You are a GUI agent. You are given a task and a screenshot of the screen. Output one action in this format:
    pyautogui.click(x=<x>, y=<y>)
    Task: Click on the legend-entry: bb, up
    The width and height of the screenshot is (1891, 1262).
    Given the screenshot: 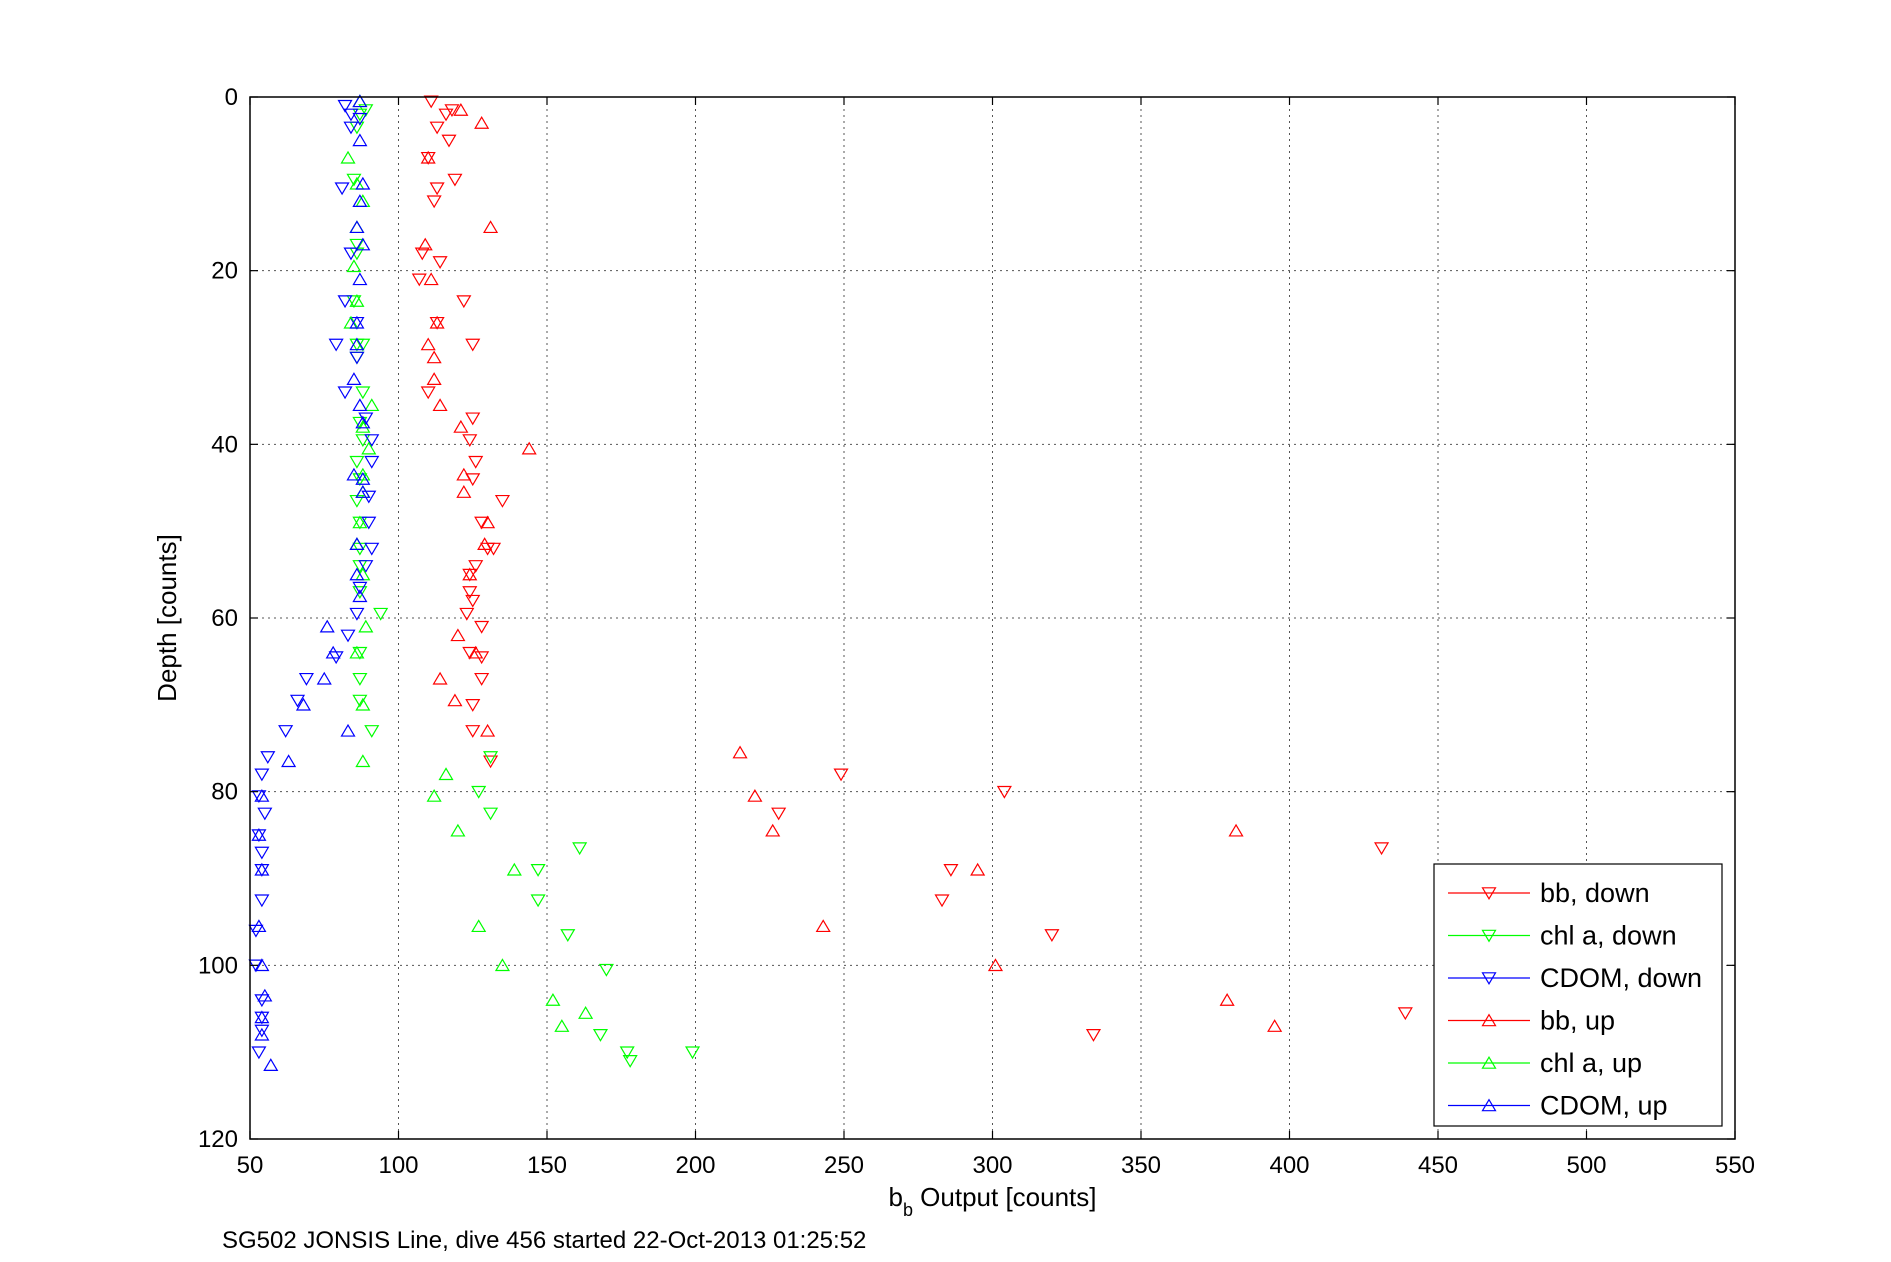 What is the action you would take?
    pyautogui.click(x=1531, y=1021)
    